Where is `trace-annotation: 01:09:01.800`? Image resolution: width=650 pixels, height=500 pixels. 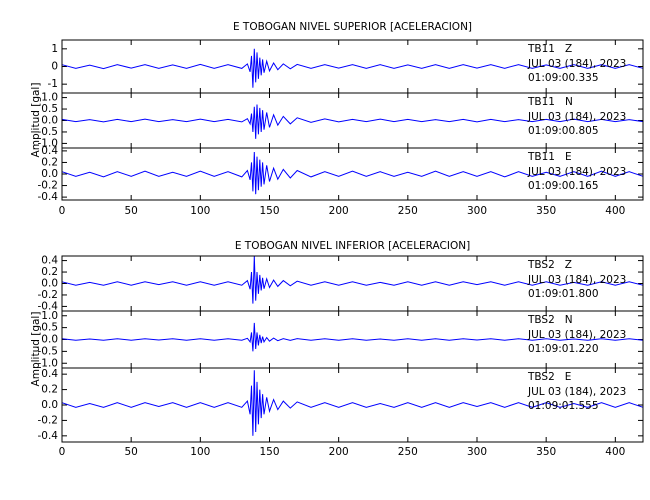
trace-annotation: 01:09:01.800 is located at coordinates (563, 294).